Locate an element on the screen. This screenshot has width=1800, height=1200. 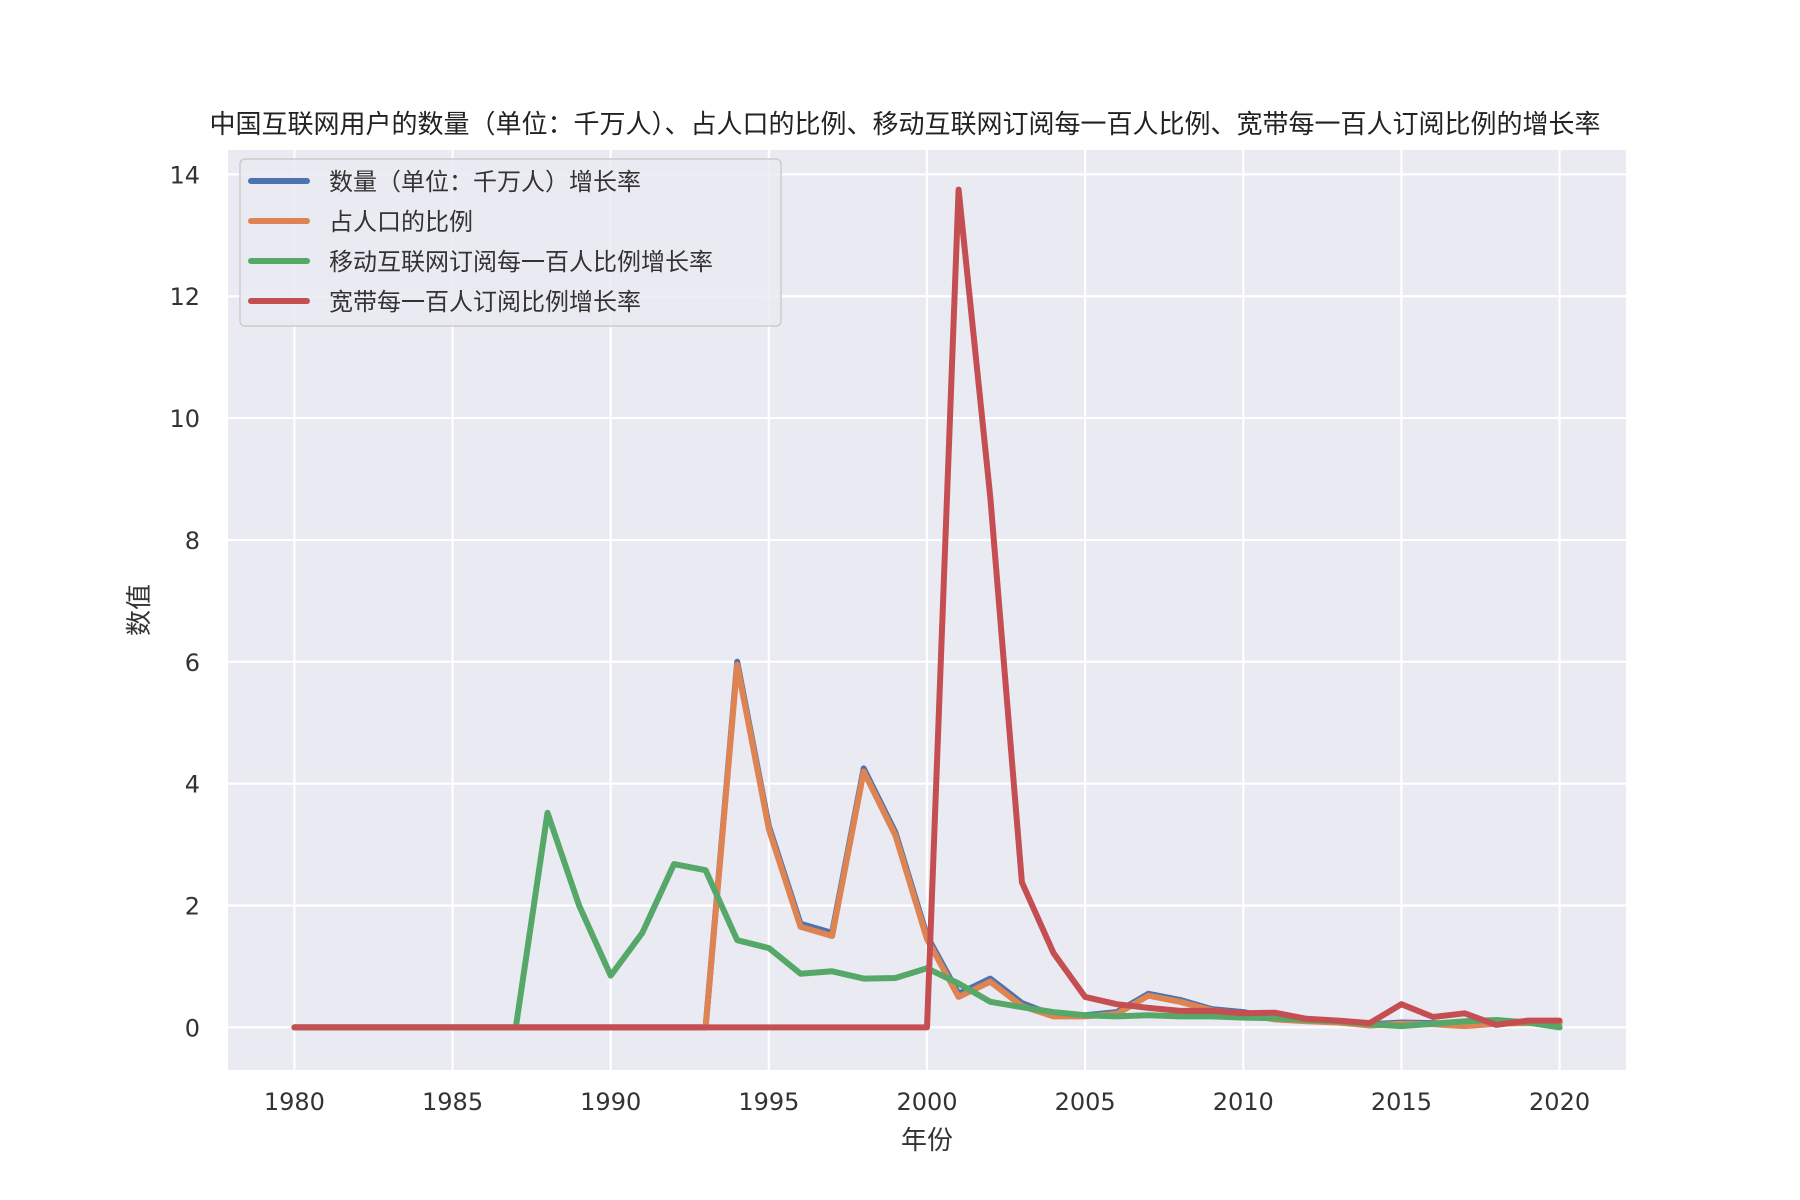
legend-label: 占人口的比例 is located at coordinates (401, 222).